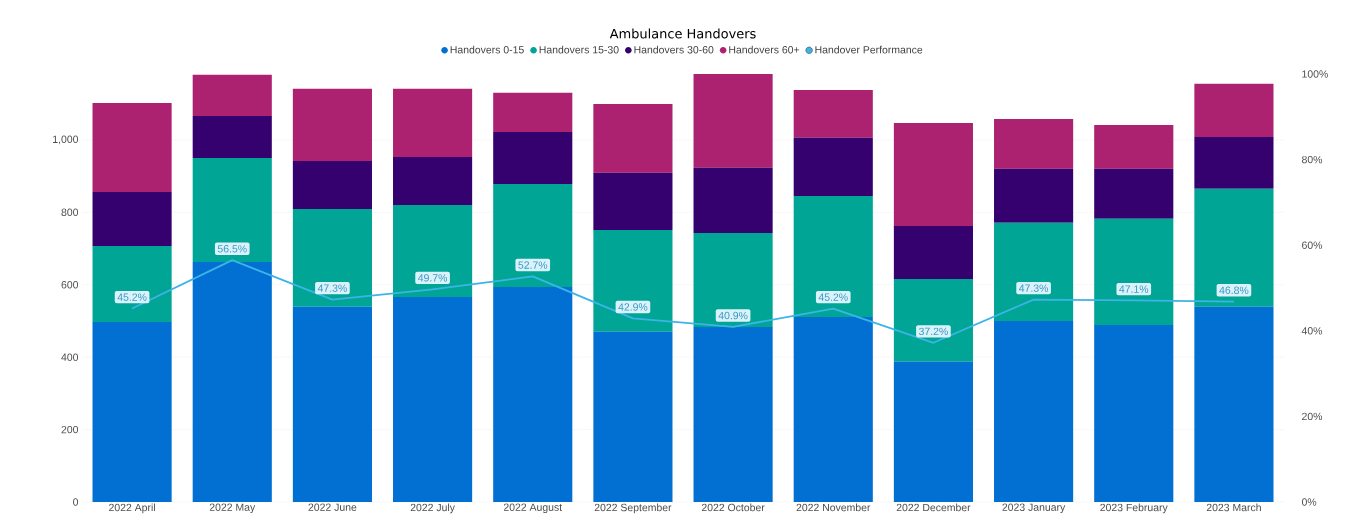 This screenshot has height=524, width=1372. Describe the element at coordinates (1312, 416) in the screenshot. I see `y2-tick-label: 20%` at that location.